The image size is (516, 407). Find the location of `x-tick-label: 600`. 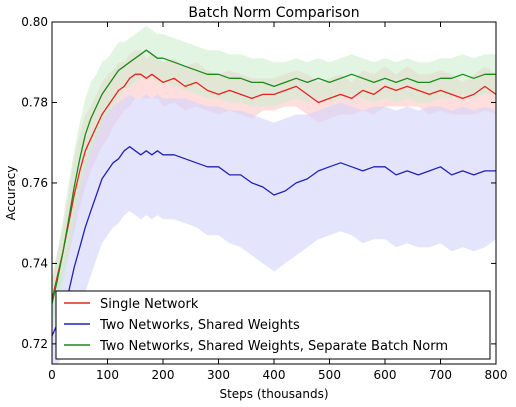

x-tick-label: 600 is located at coordinates (385, 375).